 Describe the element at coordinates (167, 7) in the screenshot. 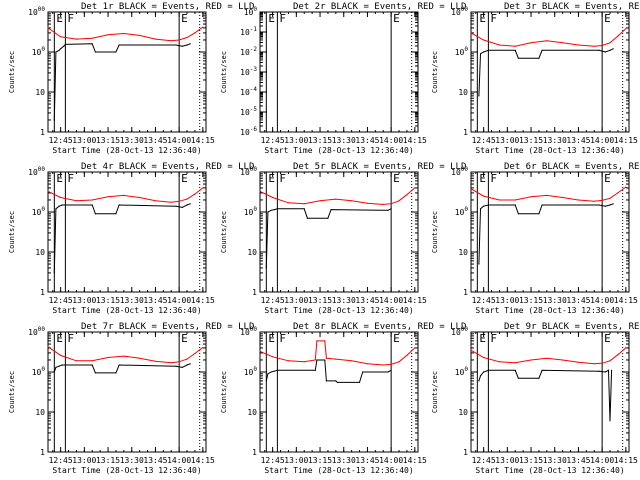

I see `plot-title: Det 1r BLACK = Events, RED = LLD` at that location.